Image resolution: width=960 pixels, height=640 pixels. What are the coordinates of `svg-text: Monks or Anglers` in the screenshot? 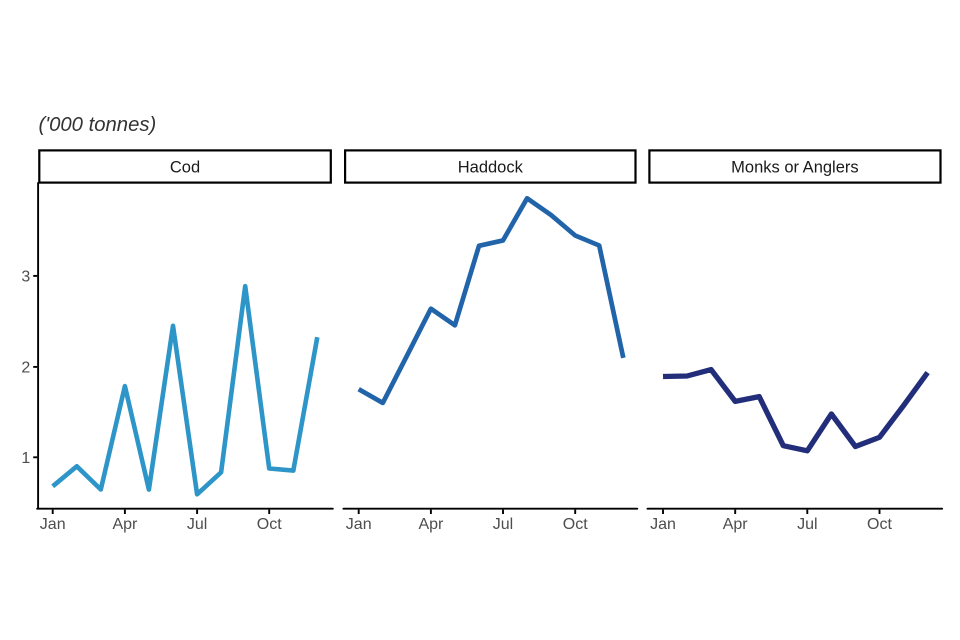 It's located at (794, 168).